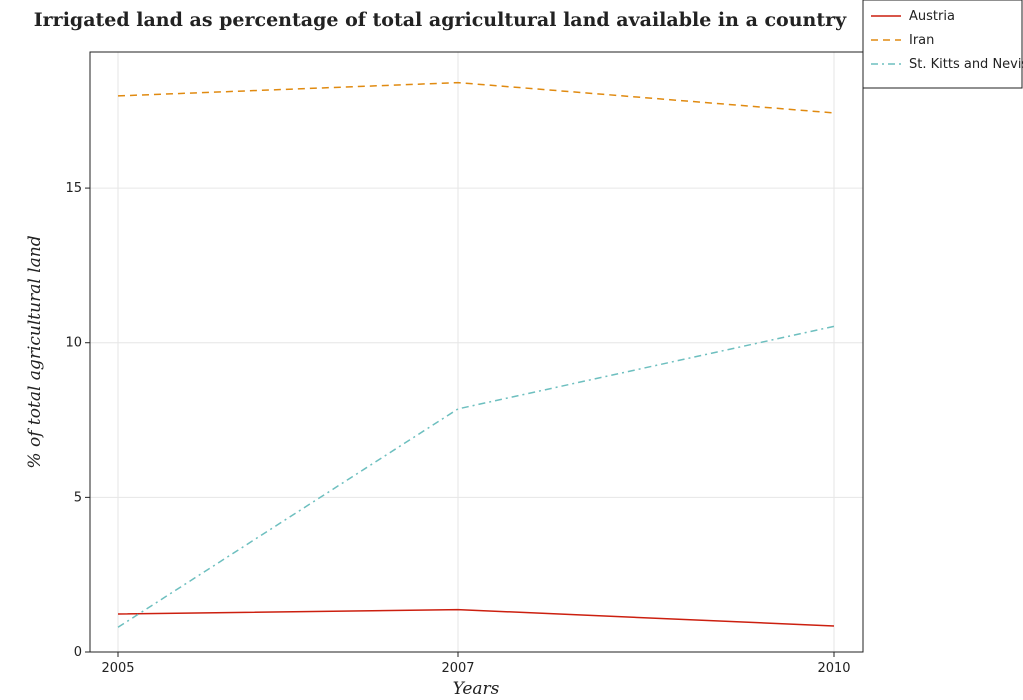 The width and height of the screenshot is (1023, 700). Describe the element at coordinates (35, 351) in the screenshot. I see `y-axis-label: % of total agricultural land` at that location.